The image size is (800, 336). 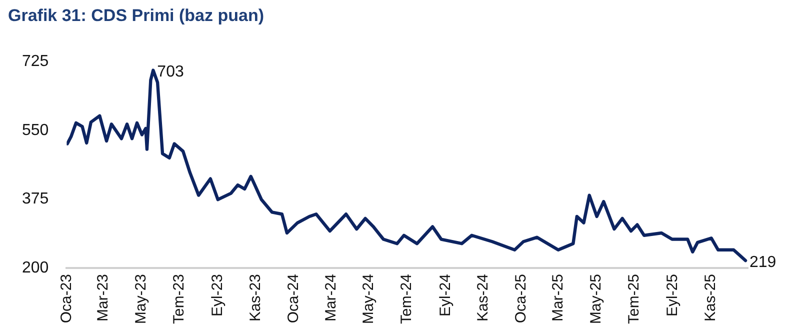 What do you see at coordinates (35, 130) in the screenshot?
I see `y-tick-label: 550` at bounding box center [35, 130].